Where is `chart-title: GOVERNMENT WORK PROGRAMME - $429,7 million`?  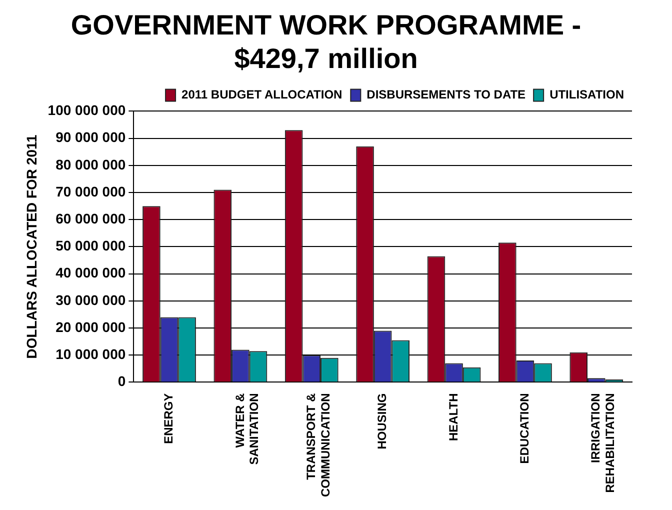
chart-title: GOVERNMENT WORK PROGRAMME - $429,7 million is located at coordinates (326, 42).